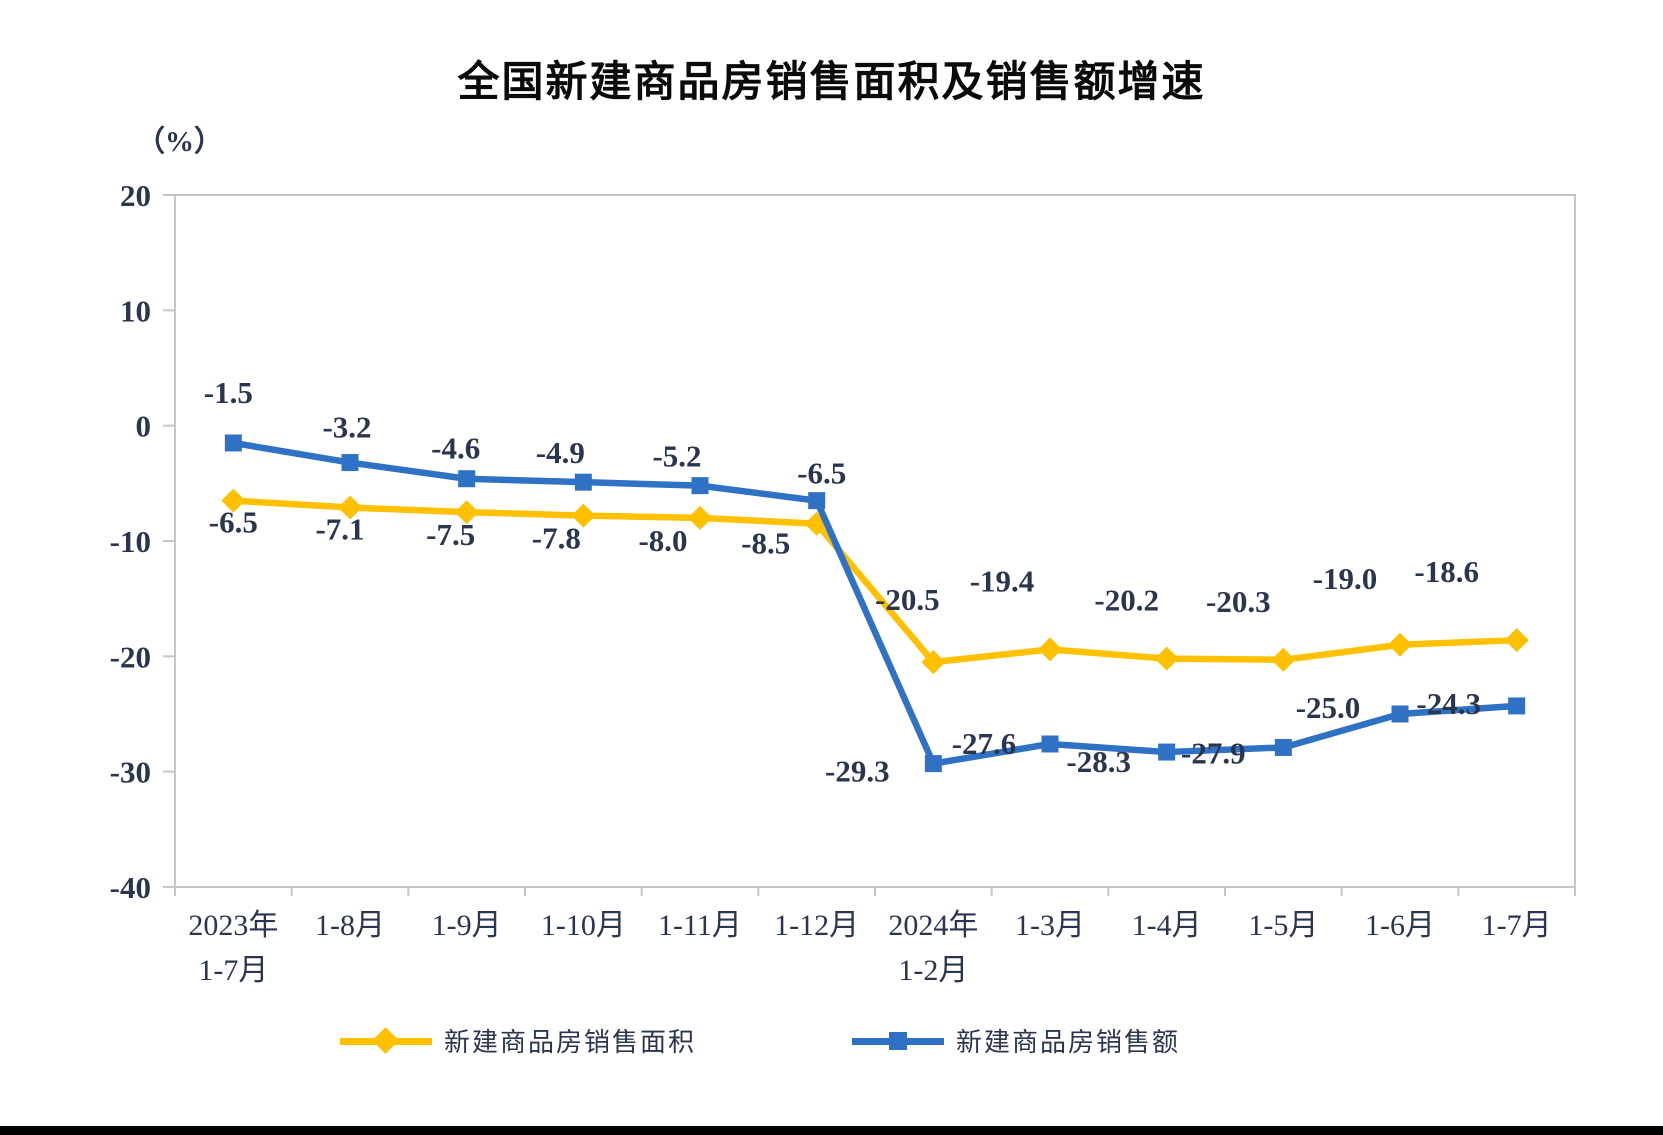 The width and height of the screenshot is (1663, 1135). What do you see at coordinates (1098, 761) in the screenshot?
I see `sales-value-data-label: -28.3` at bounding box center [1098, 761].